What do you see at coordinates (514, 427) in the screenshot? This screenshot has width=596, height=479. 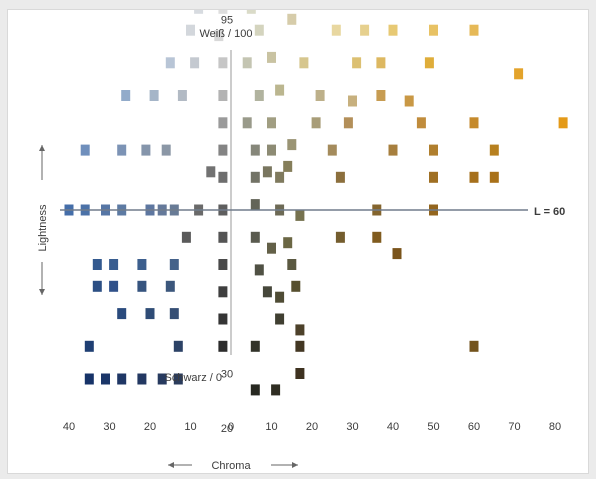 I see `x-tick-label: 70` at bounding box center [514, 427].